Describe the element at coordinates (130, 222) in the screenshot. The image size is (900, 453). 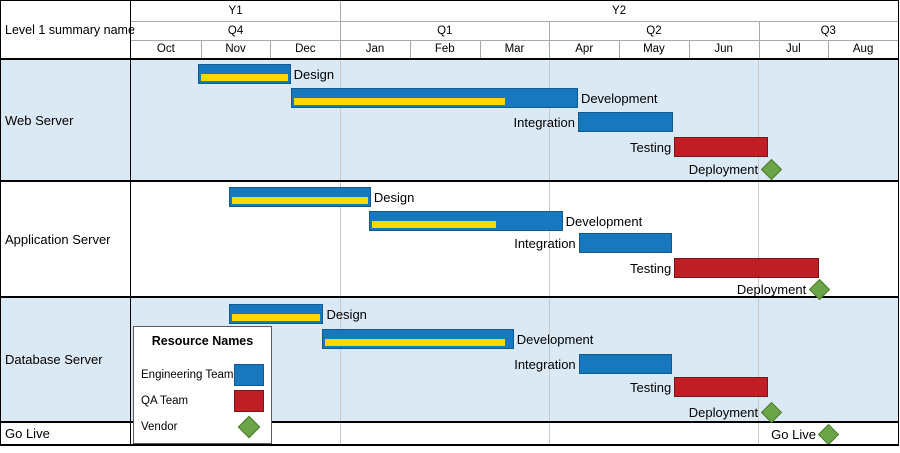
I see `label-column-divider` at that location.